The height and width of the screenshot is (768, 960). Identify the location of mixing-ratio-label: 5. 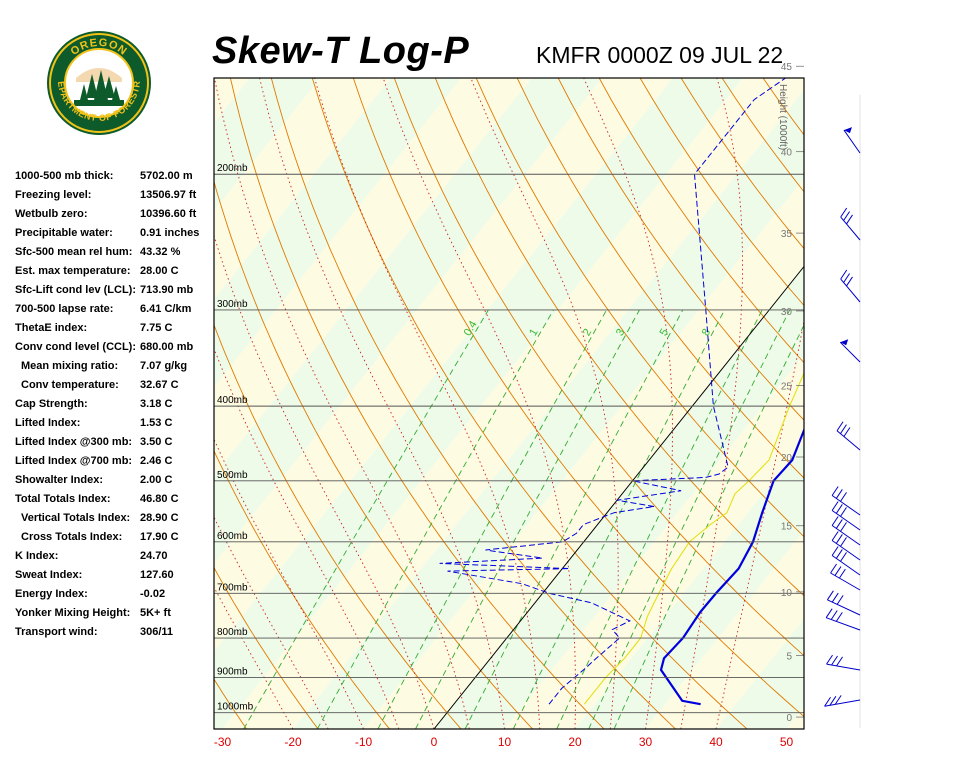
(664, 332).